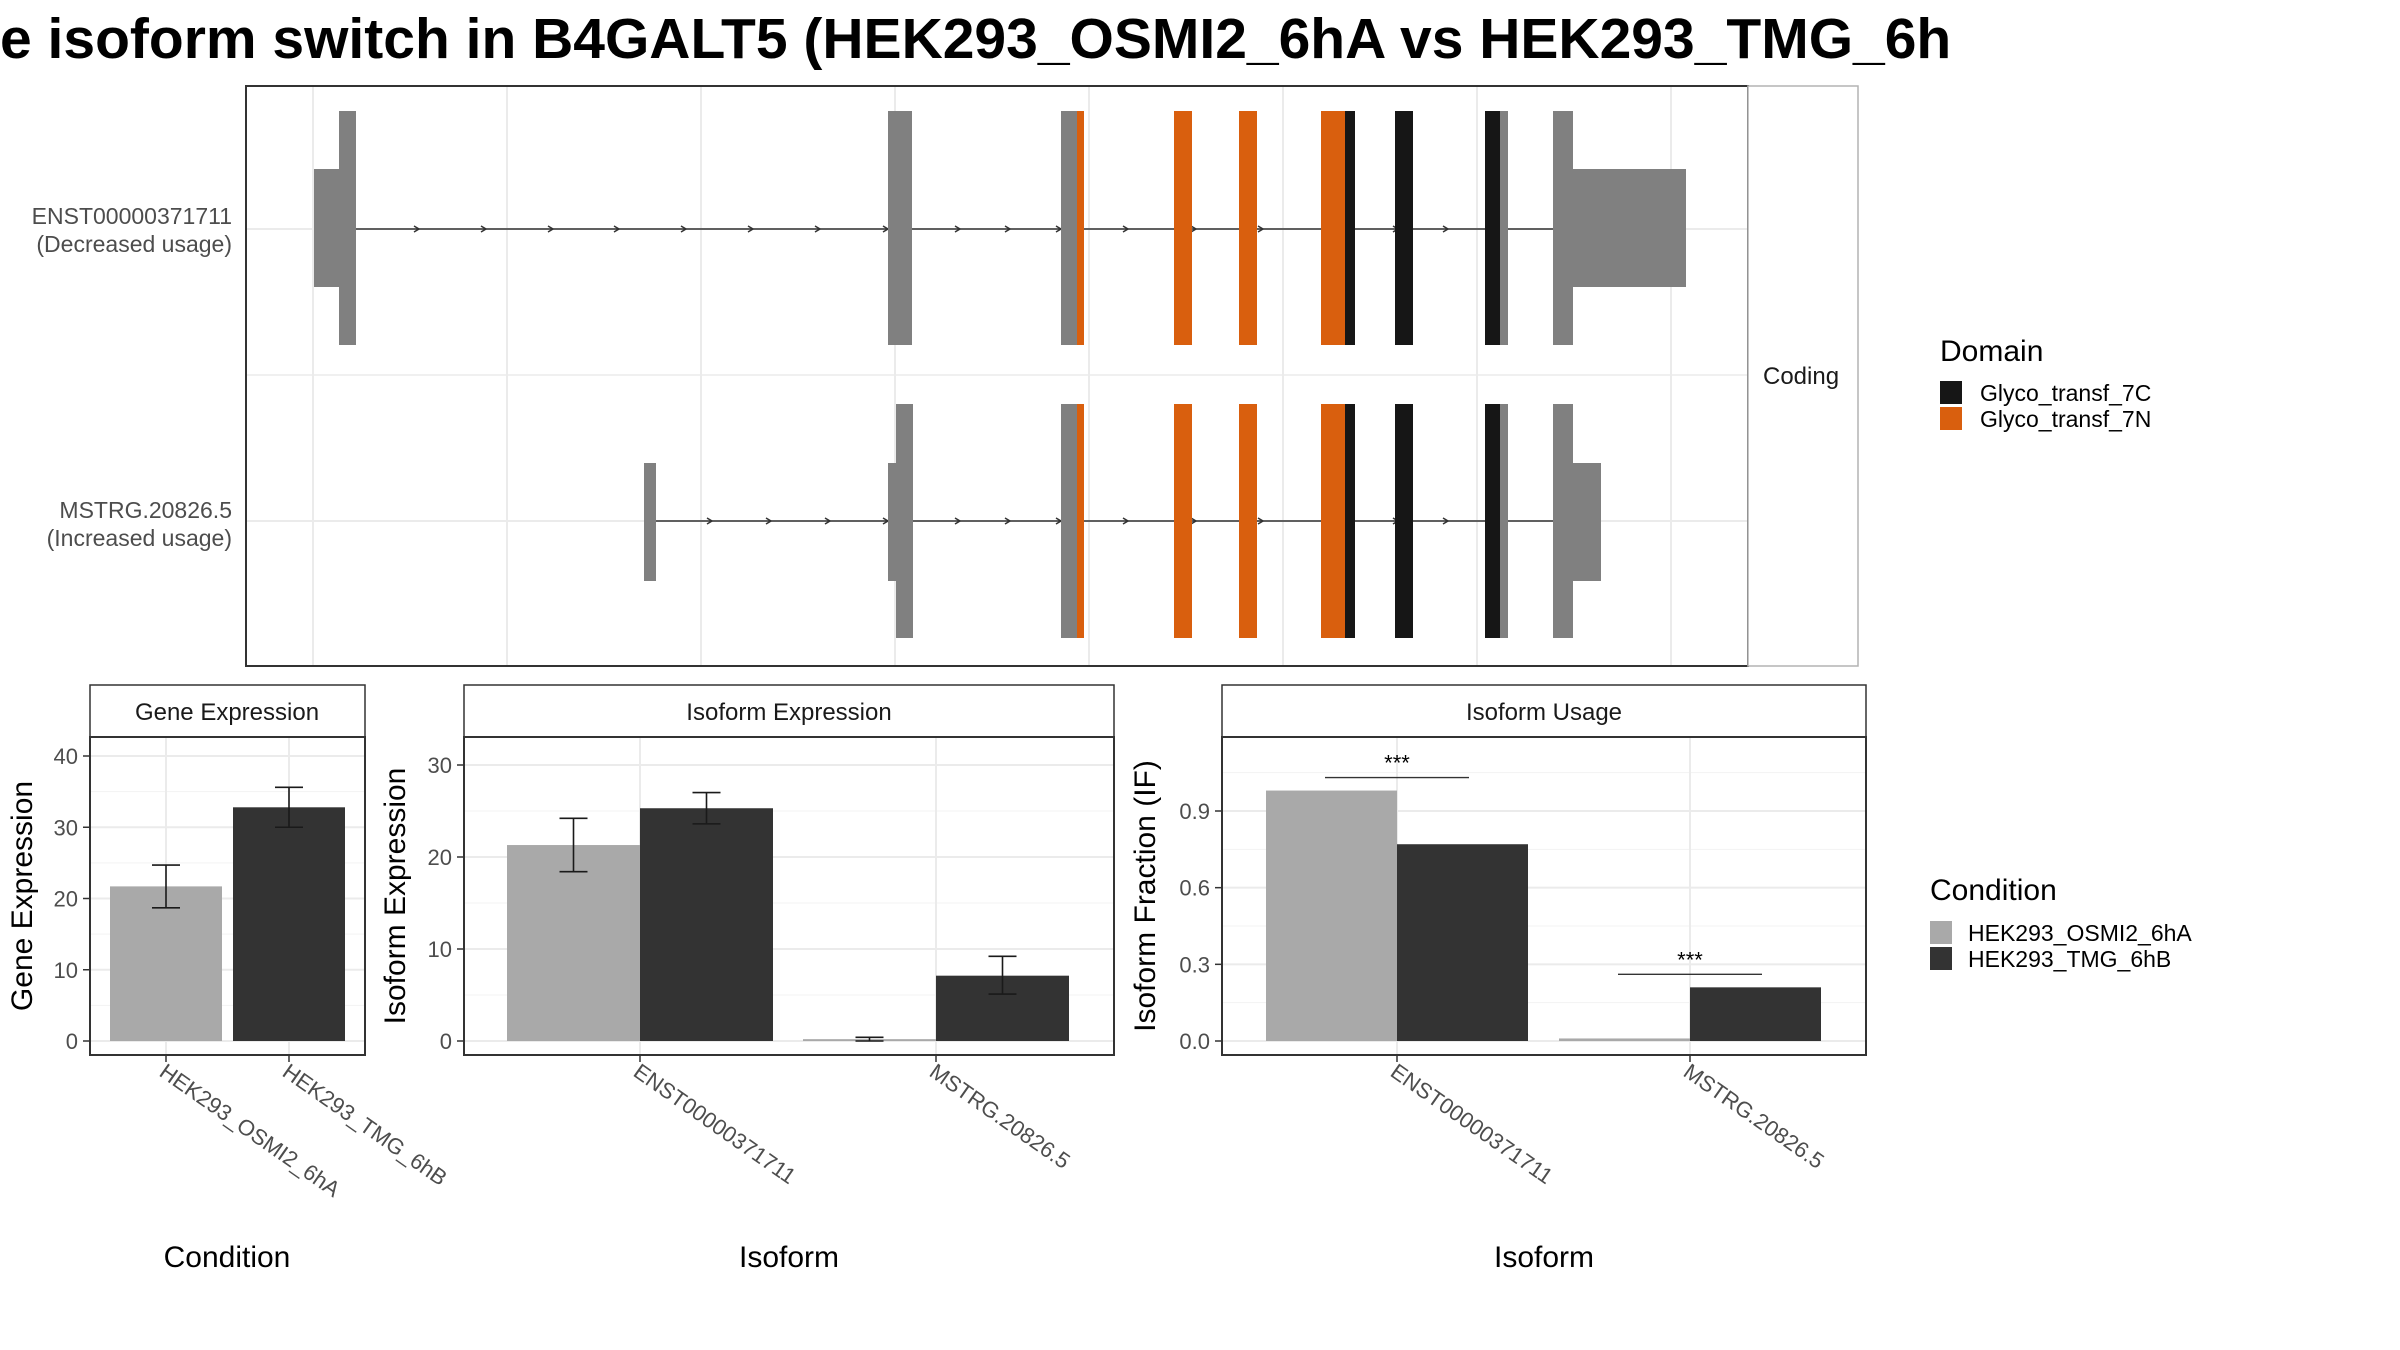 Image resolution: width=2400 pixels, height=1350 pixels. What do you see at coordinates (1543, 863) in the screenshot?
I see `isoform-usage-significance: *** ***` at bounding box center [1543, 863].